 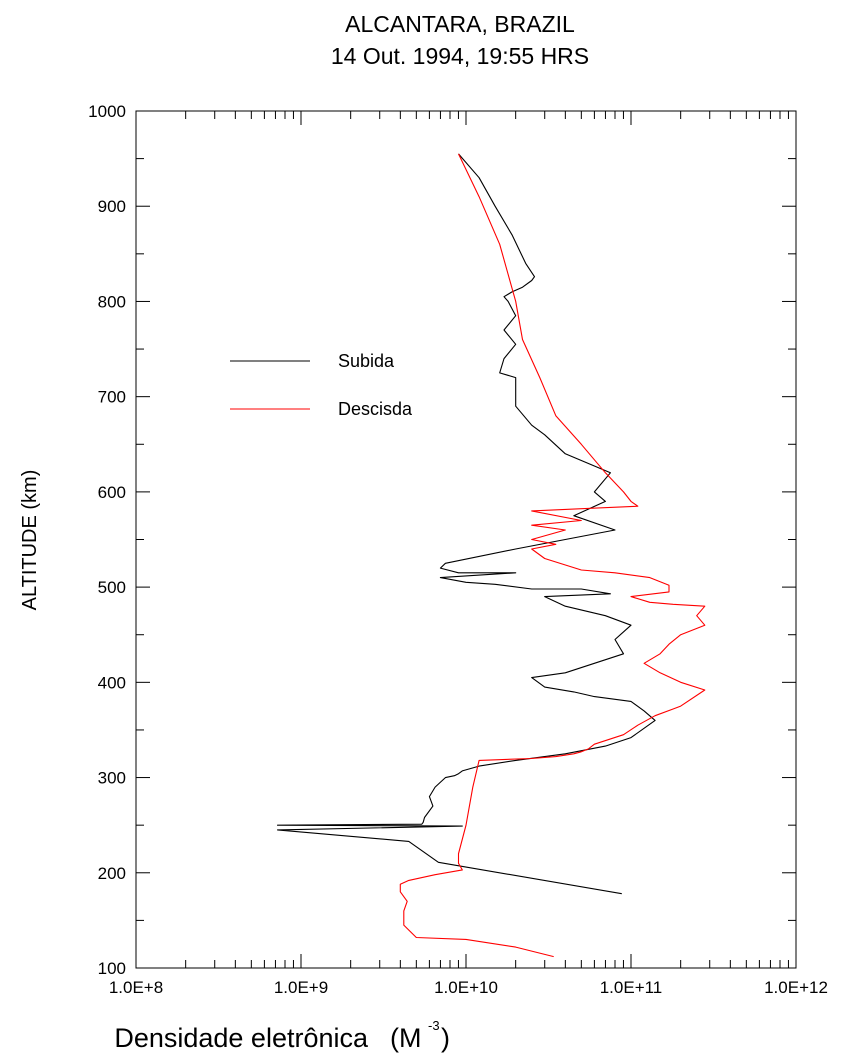 What do you see at coordinates (466, 987) in the screenshot?
I see `x-tick-label: 1.0E+10` at bounding box center [466, 987].